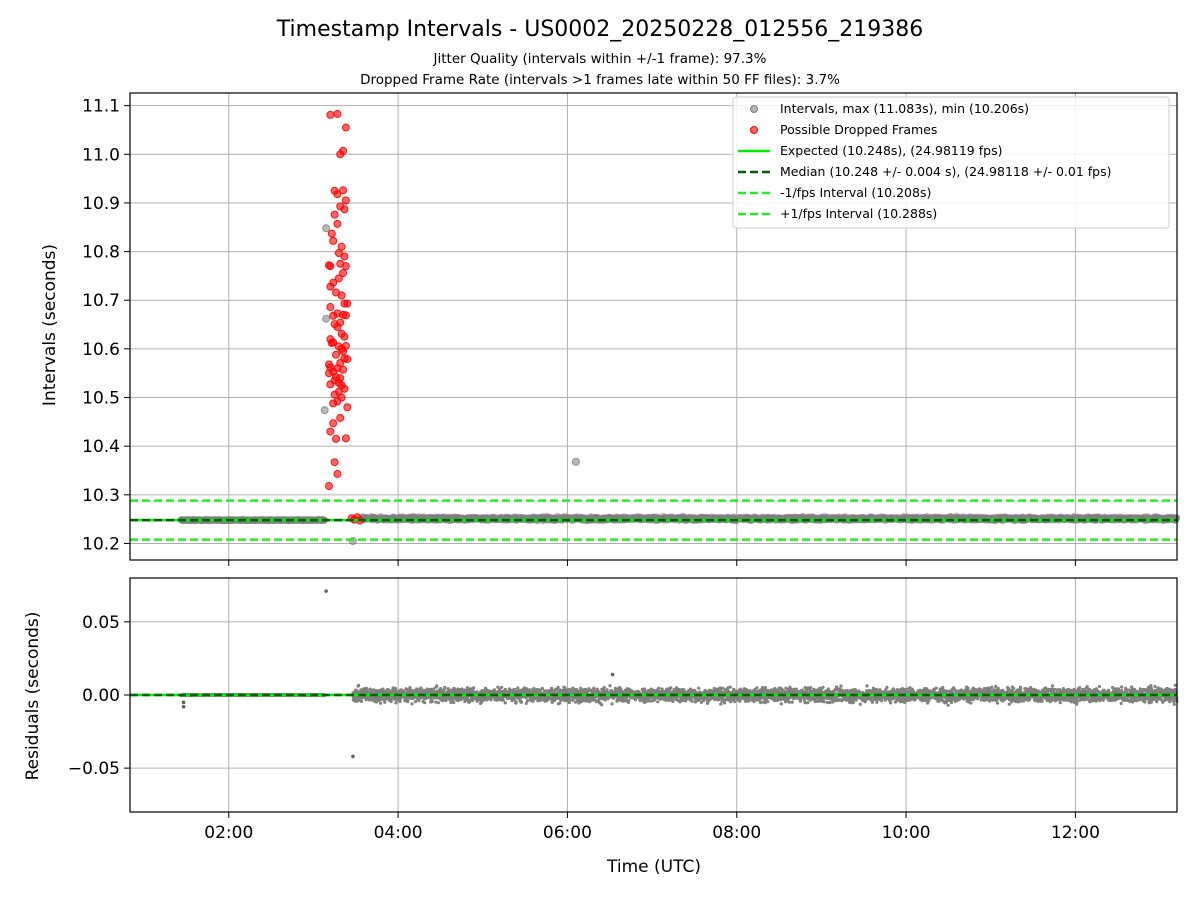 The height and width of the screenshot is (900, 1200). Describe the element at coordinates (653, 520) in the screenshot. I see `top-reference-lines` at that location.